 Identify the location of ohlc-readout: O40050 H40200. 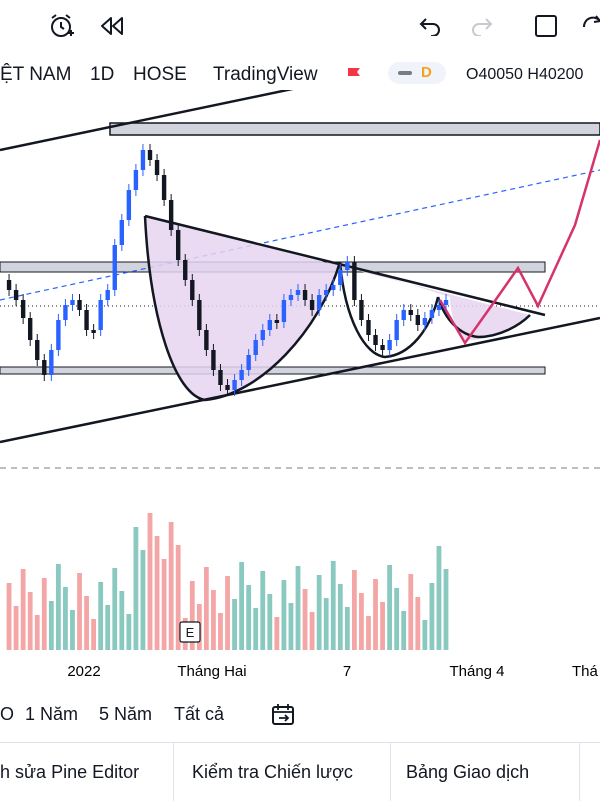
(524, 75).